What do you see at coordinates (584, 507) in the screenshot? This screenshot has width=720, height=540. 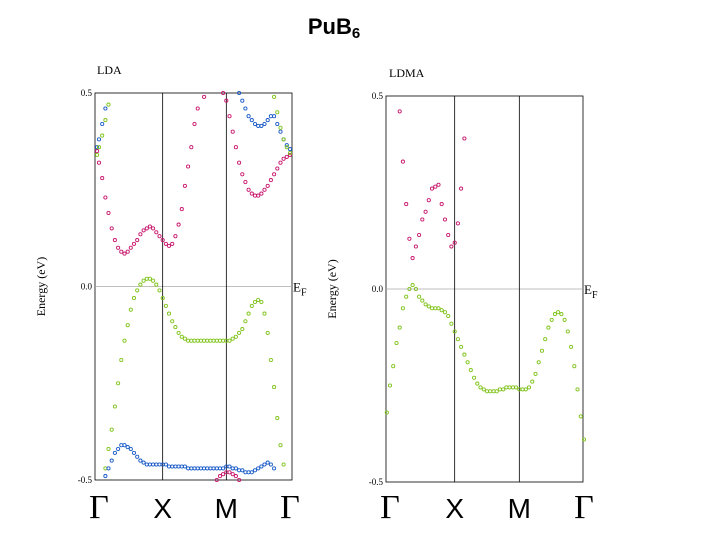 I see `kpoint-label: Γ` at bounding box center [584, 507].